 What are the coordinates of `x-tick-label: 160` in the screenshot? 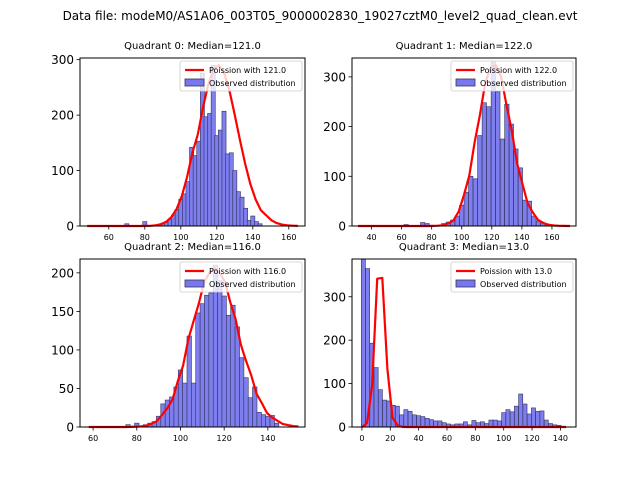 It's located at (551, 237).